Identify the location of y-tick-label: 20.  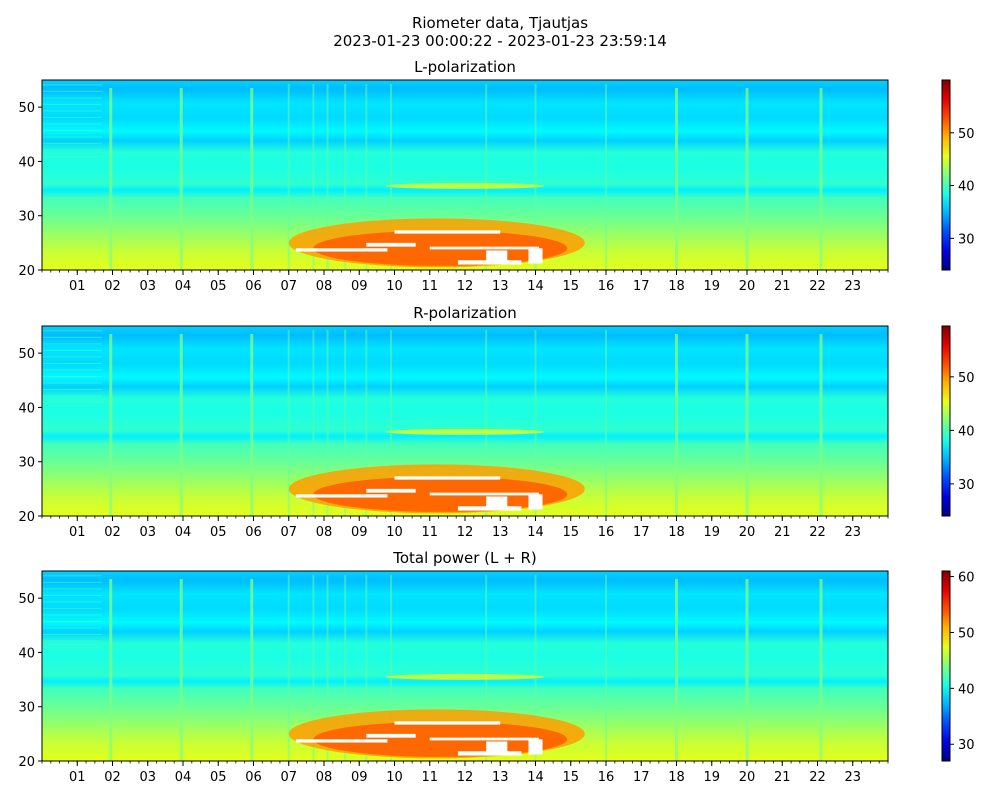
(26, 517).